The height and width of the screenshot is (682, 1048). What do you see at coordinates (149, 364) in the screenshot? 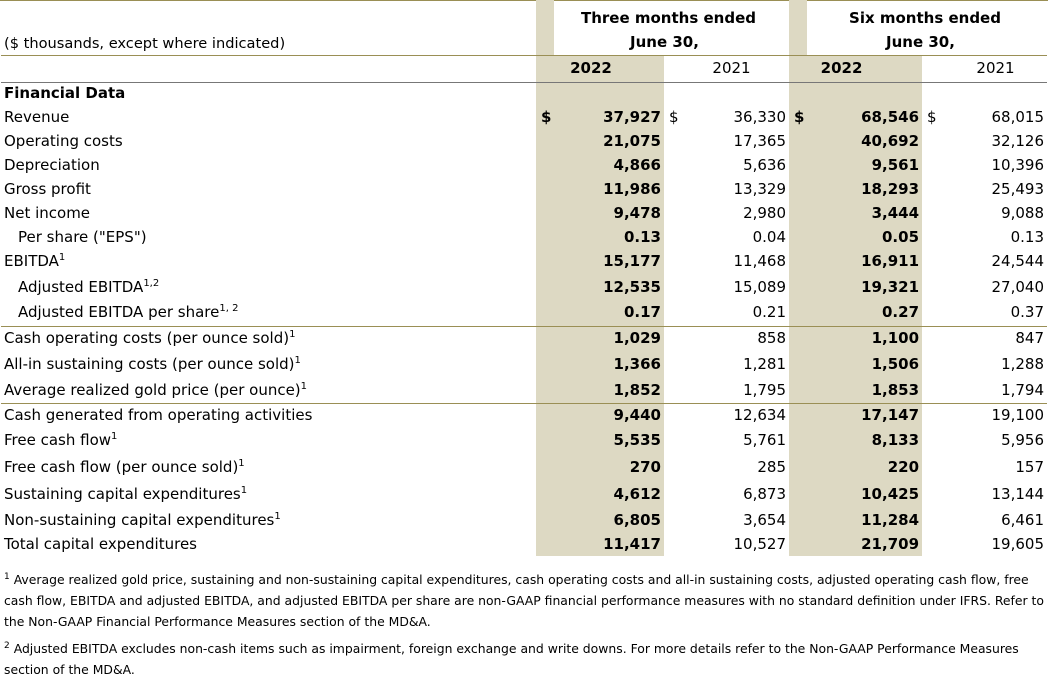
I see `row-label-text: All-in sustaining costs (per ounce sold)` at bounding box center [149, 364].